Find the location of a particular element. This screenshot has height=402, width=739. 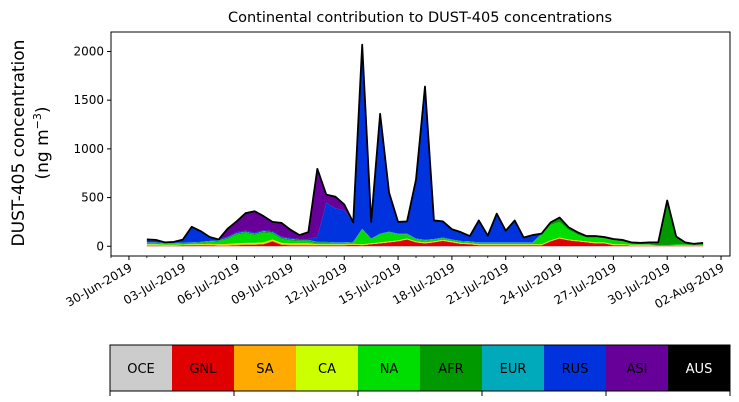

legend-swatch-sa is located at coordinates (265, 368).